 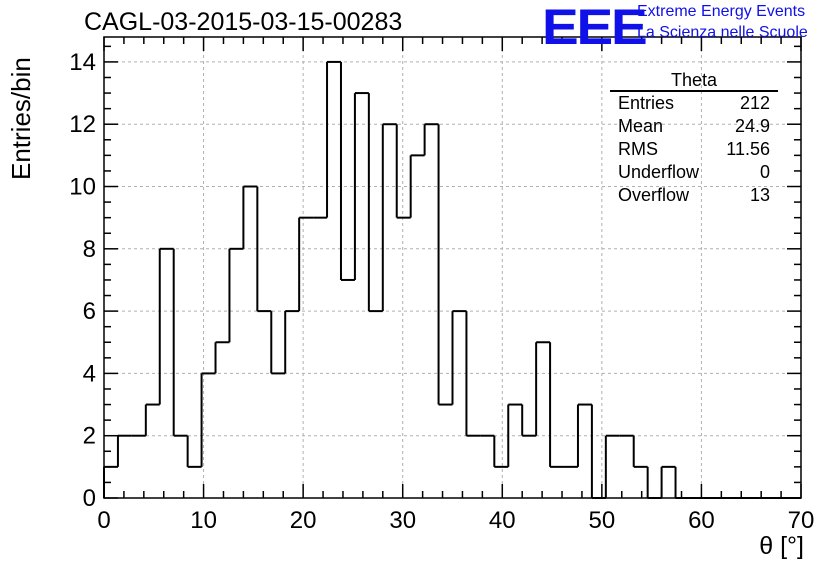 What do you see at coordinates (602, 520) in the screenshot?
I see `x-tick-label: 50` at bounding box center [602, 520].